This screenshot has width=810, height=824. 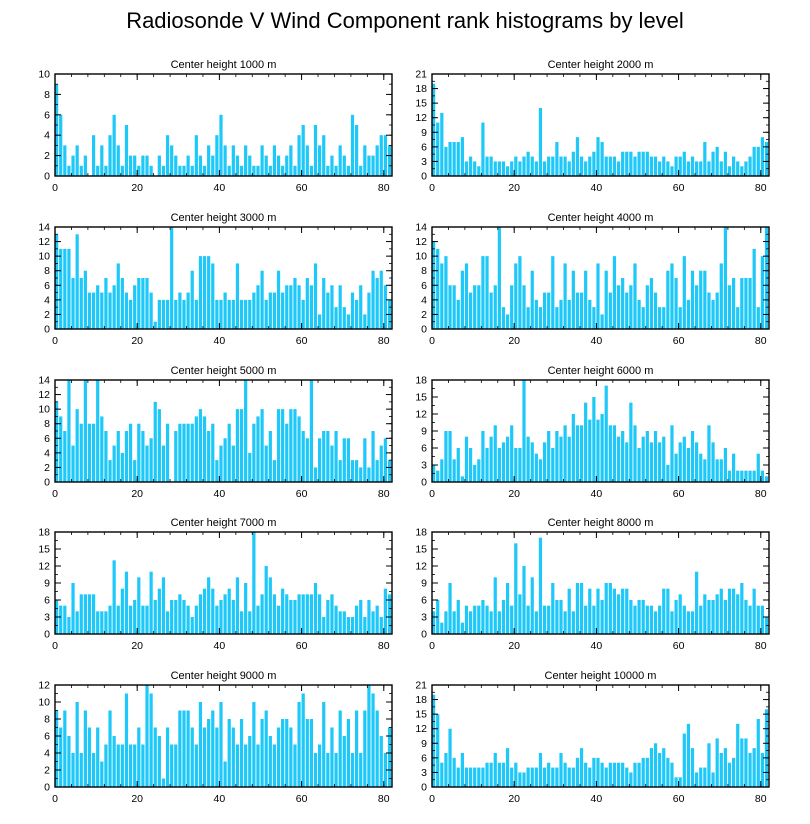 I want to click on y-tick-label: 3, so click(x=424, y=162).